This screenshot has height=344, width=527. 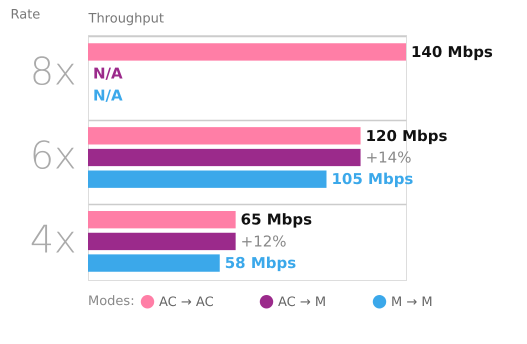 What do you see at coordinates (412, 302) in the screenshot?
I see `legend-label: M → M` at bounding box center [412, 302].